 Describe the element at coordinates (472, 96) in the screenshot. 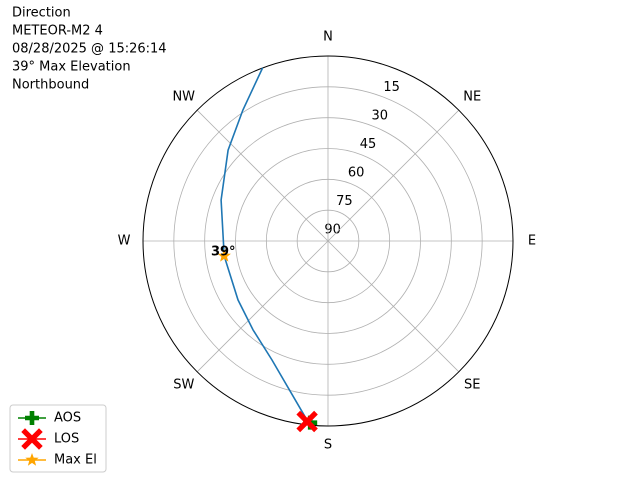

I see `theta-tick-label: NE` at that location.